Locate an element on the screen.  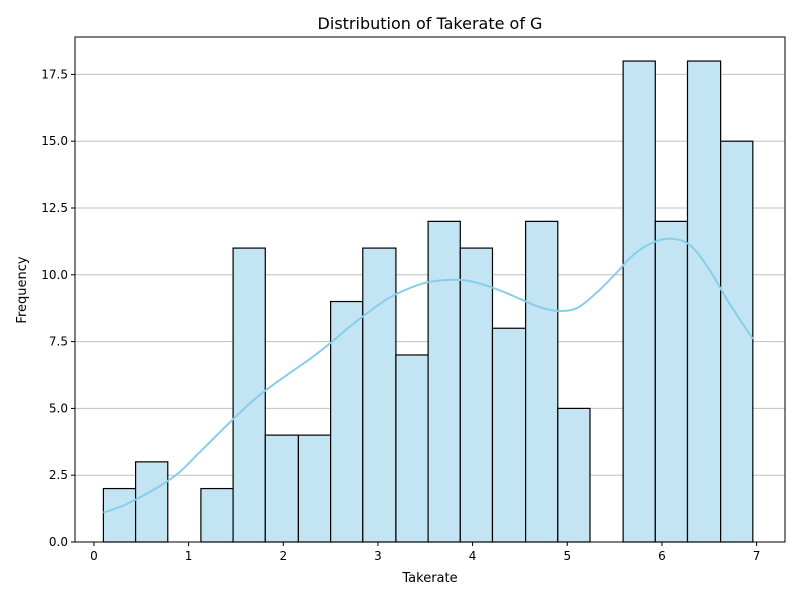
x-tick-label: 5 is located at coordinates (567, 556).